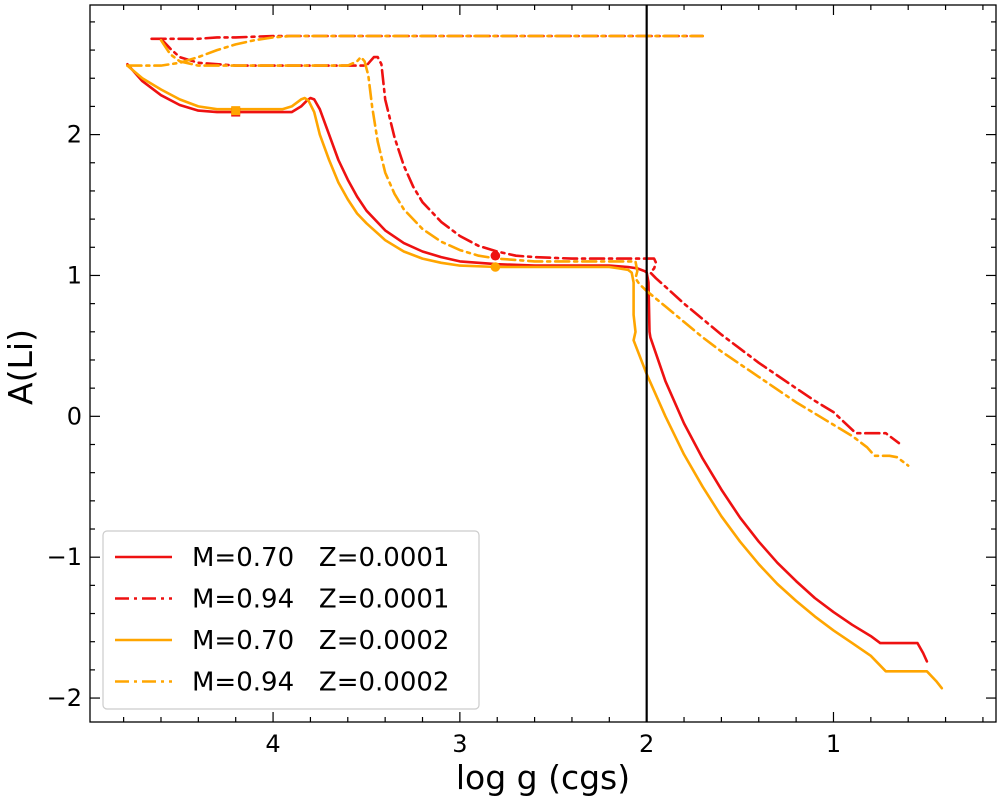 The height and width of the screenshot is (800, 1000). Describe the element at coordinates (74, 416) in the screenshot. I see `y-tick-label: 0` at that location.